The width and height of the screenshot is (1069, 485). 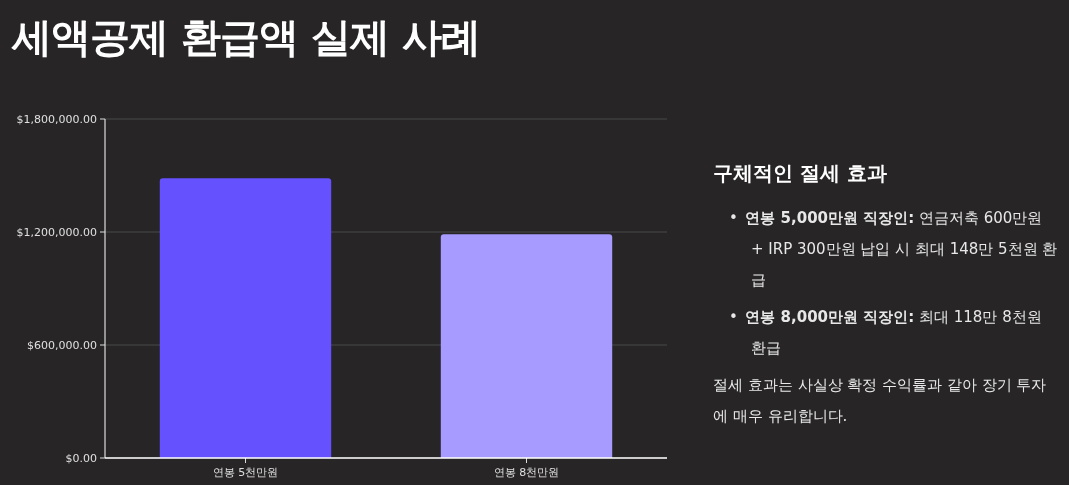 I want to click on x-tick-label: 연봉 5천만원, so click(x=245, y=472).